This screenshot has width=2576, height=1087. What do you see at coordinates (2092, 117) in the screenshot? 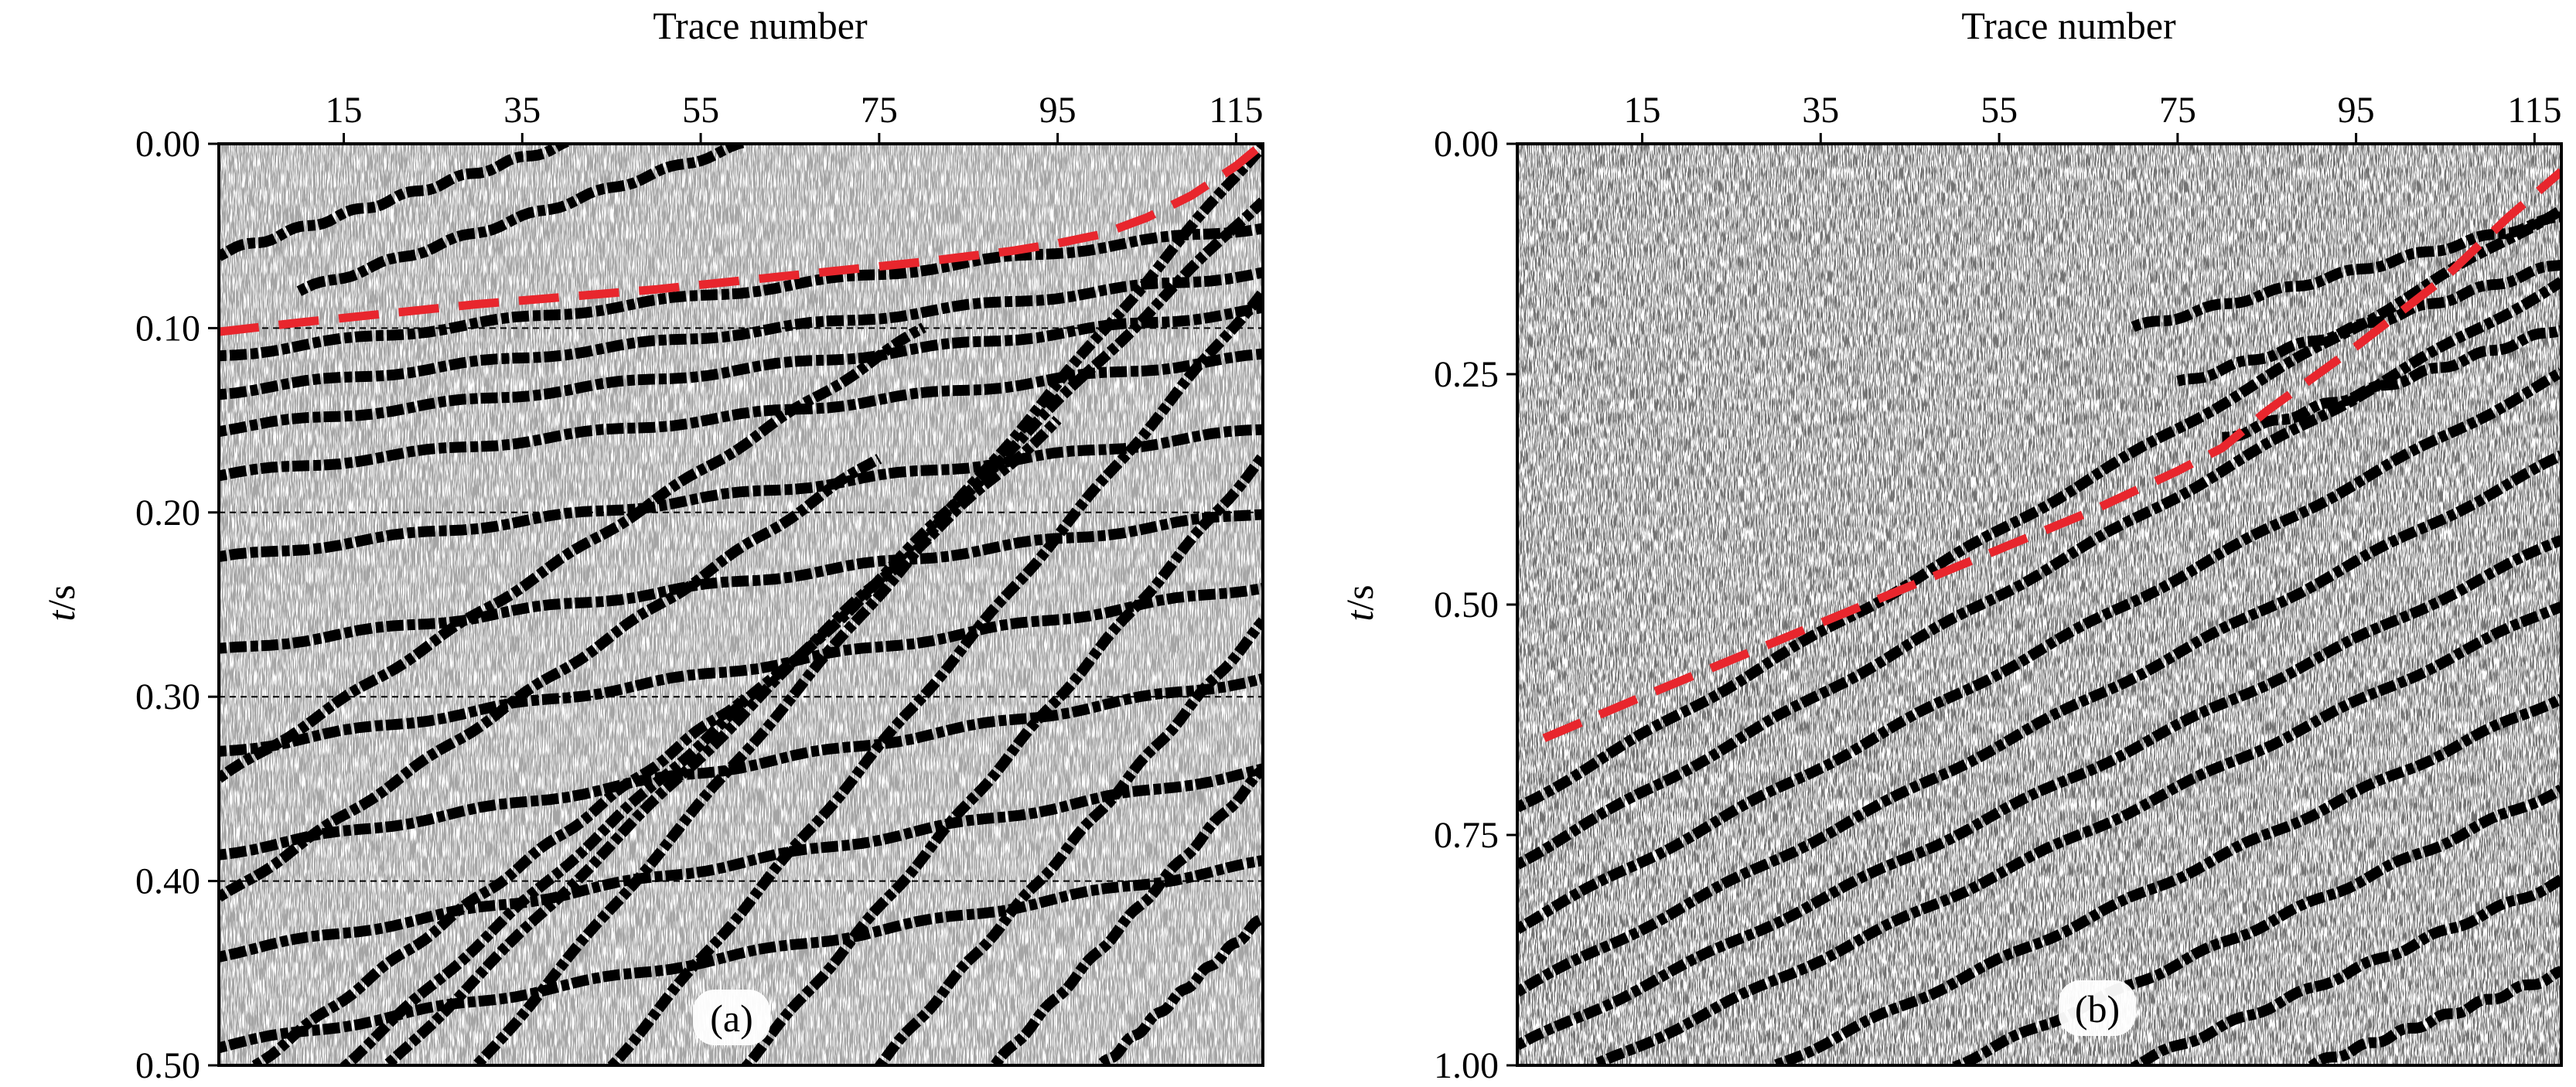
I see `panel-b-x-ticks: 15 35 55 75 95 115` at bounding box center [2092, 117].